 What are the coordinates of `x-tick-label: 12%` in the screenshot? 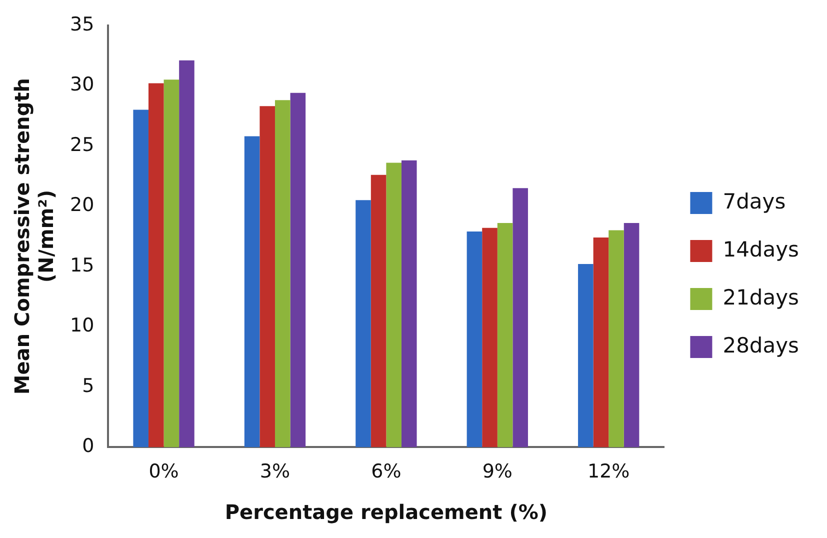 It's located at (608, 471).